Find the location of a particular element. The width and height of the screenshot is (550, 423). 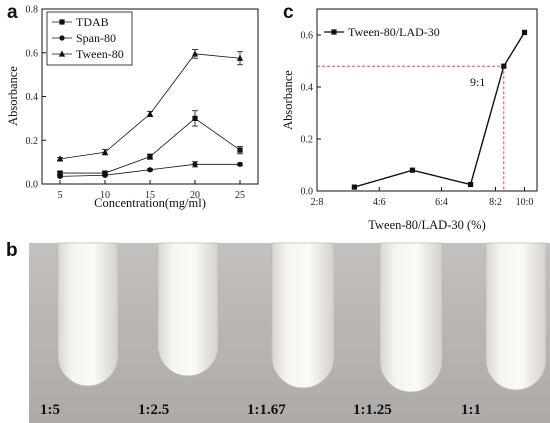

chart-a-legend: TDAB Span-80 Tween-80 is located at coordinates (89, 38).